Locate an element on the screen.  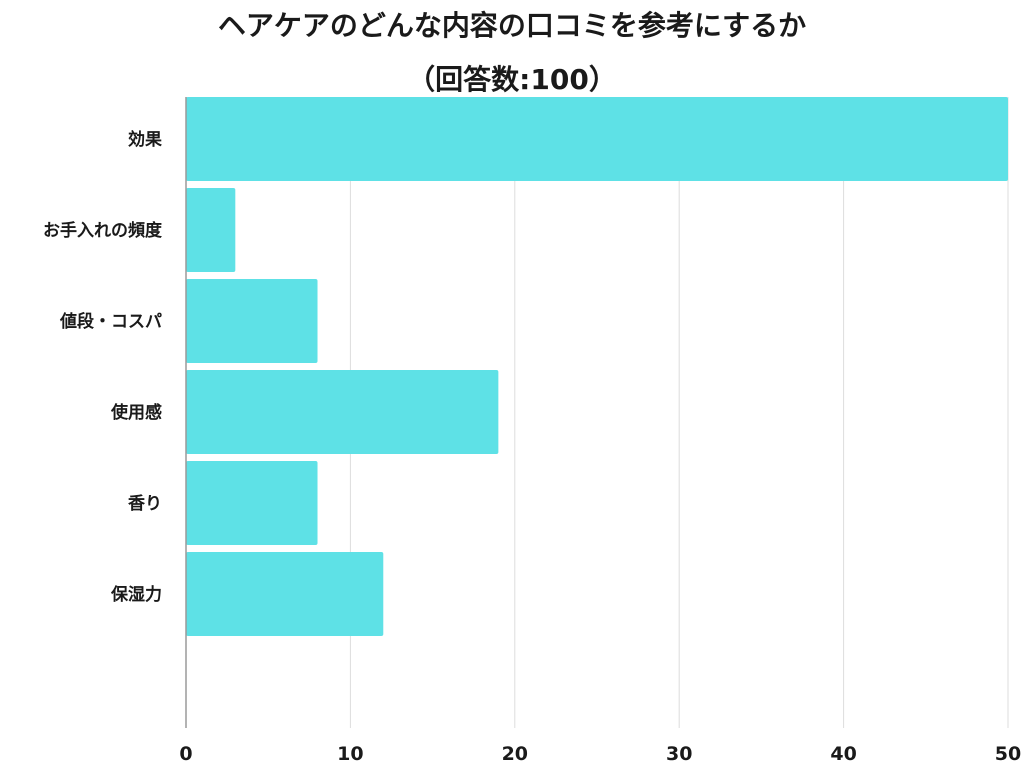
x-tick-label: 30 is located at coordinates (679, 754).